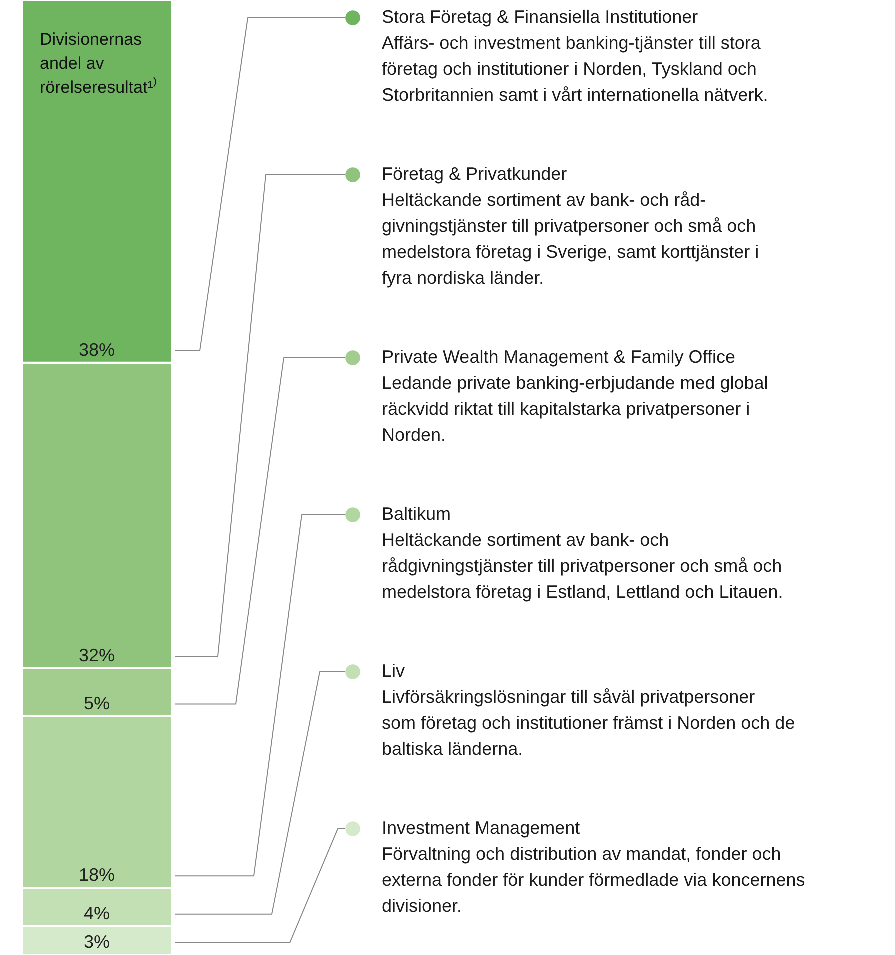 This screenshot has height=955, width=895. Describe the element at coordinates (583, 566) in the screenshot. I see `text: Heltäckande sortiment av bank- och rådgivningstjänster till privatpersoner och små och medelstora företag i Estland, Lettland och Litauen.` at that location.